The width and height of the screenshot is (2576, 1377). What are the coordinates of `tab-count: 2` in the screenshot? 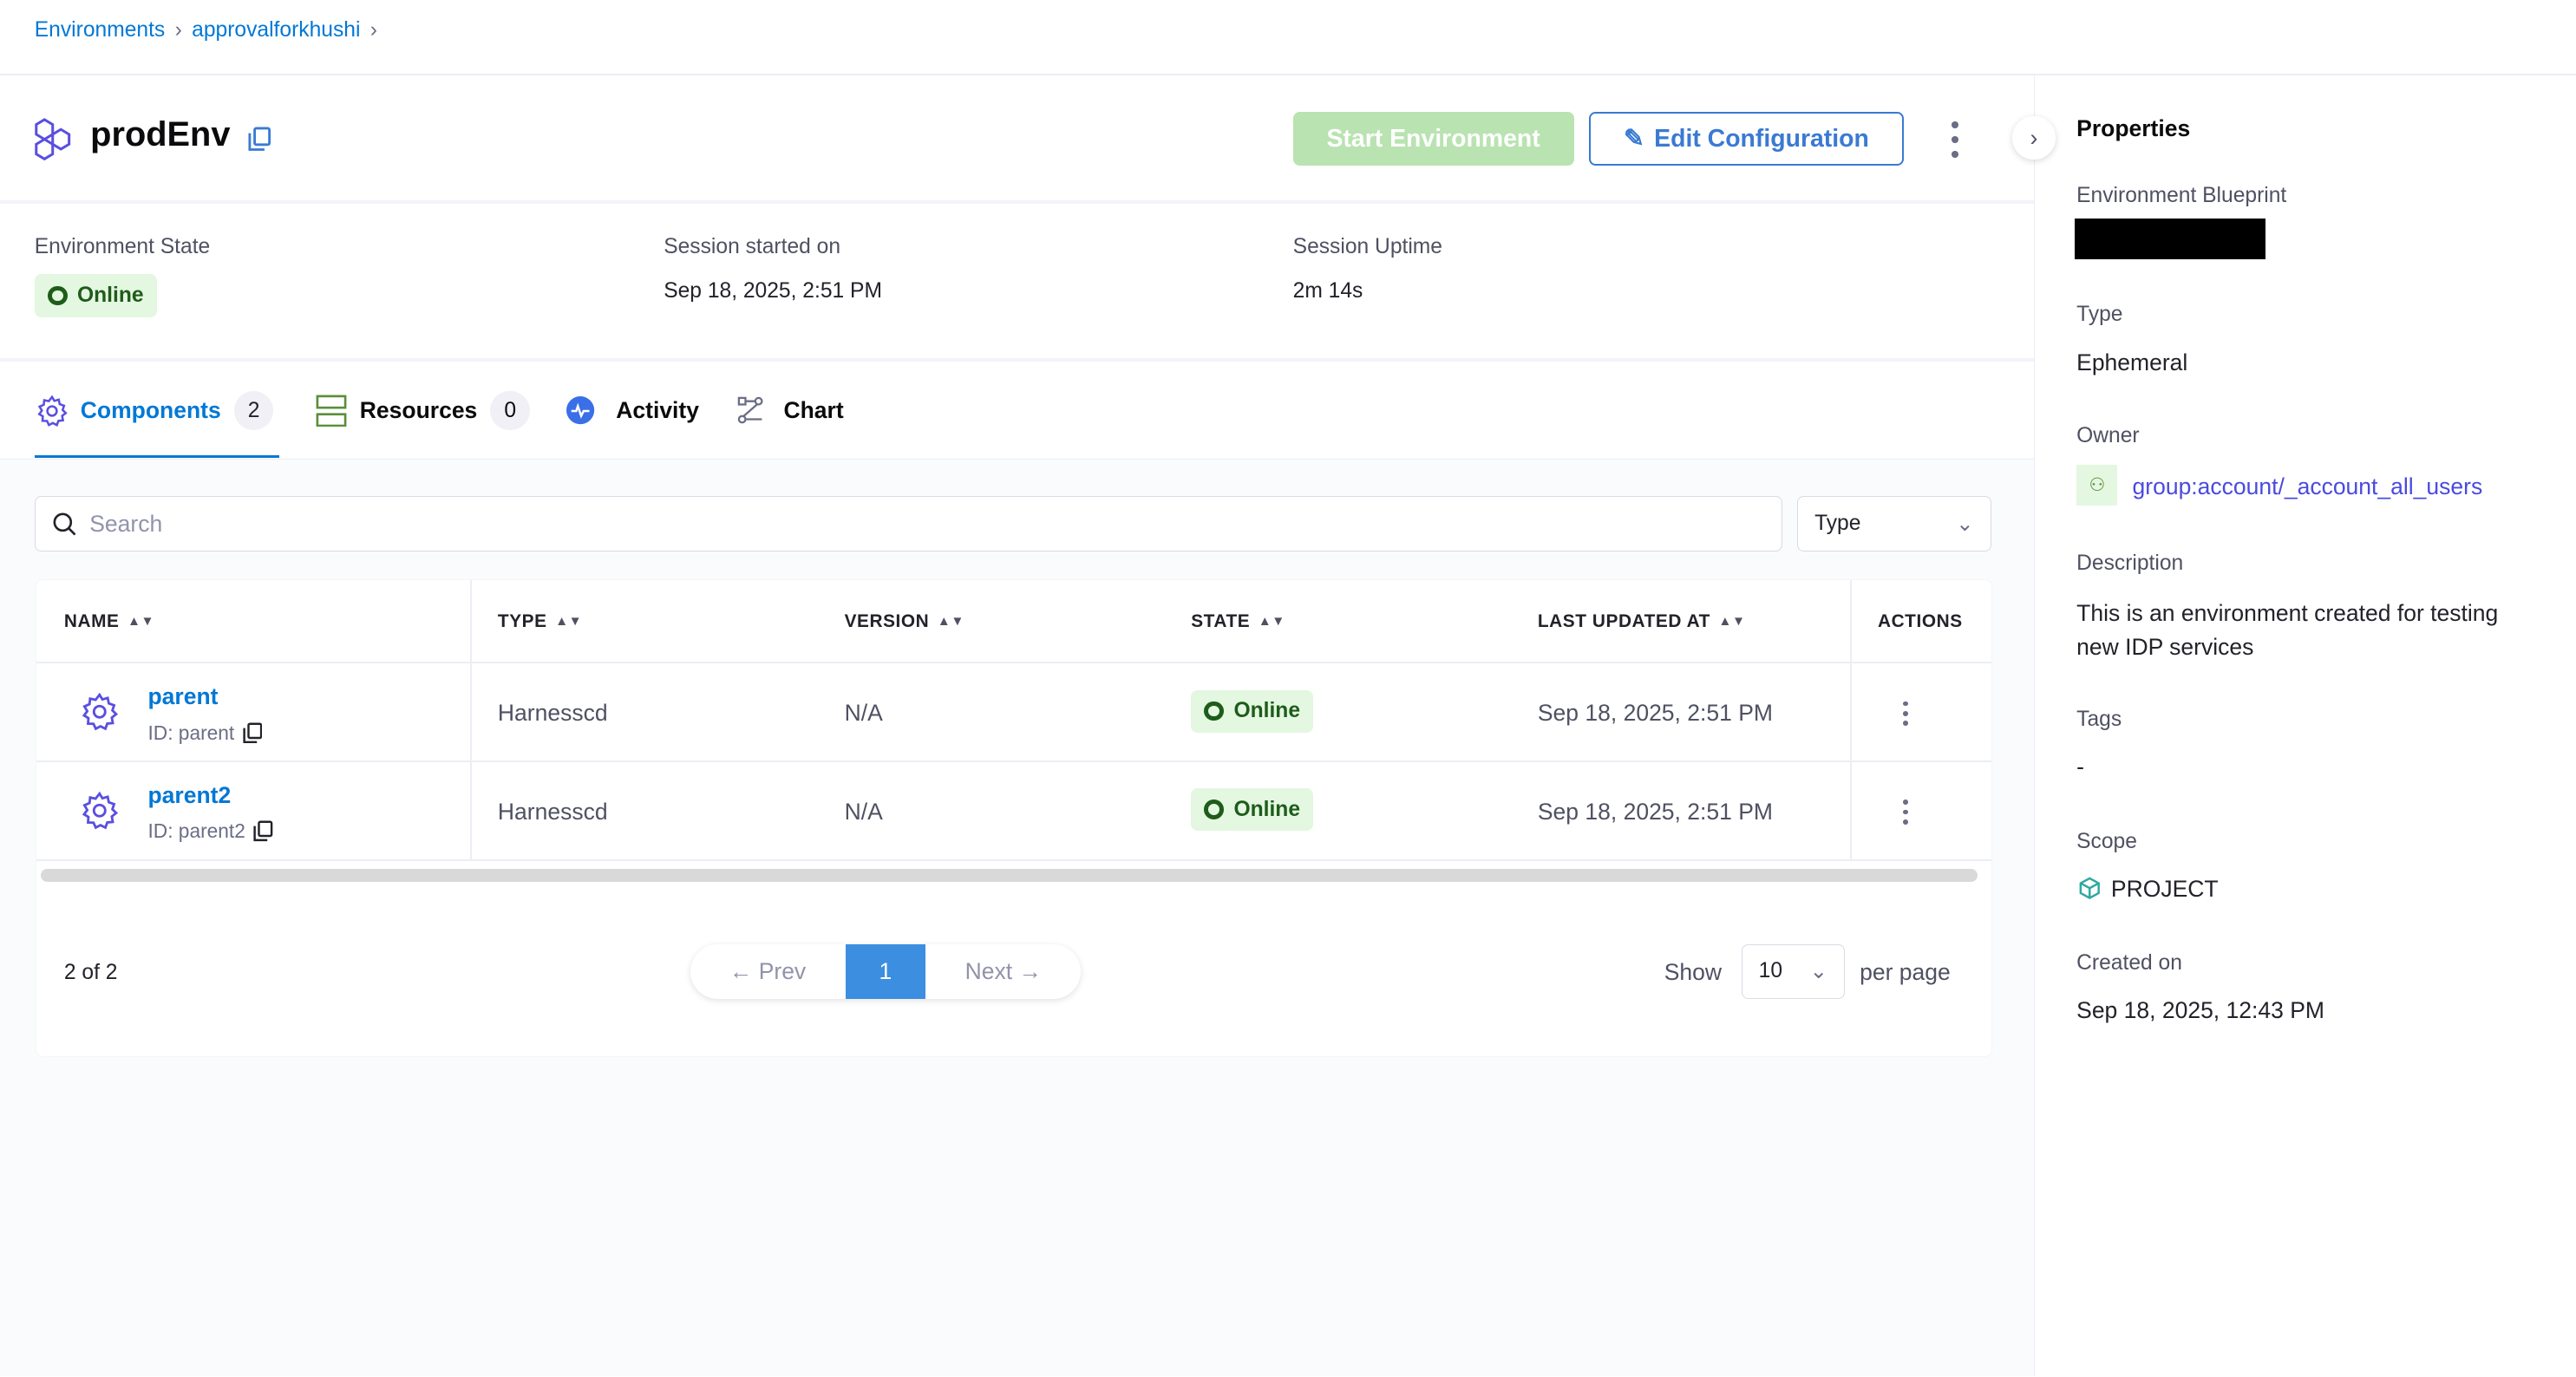 It's located at (253, 410).